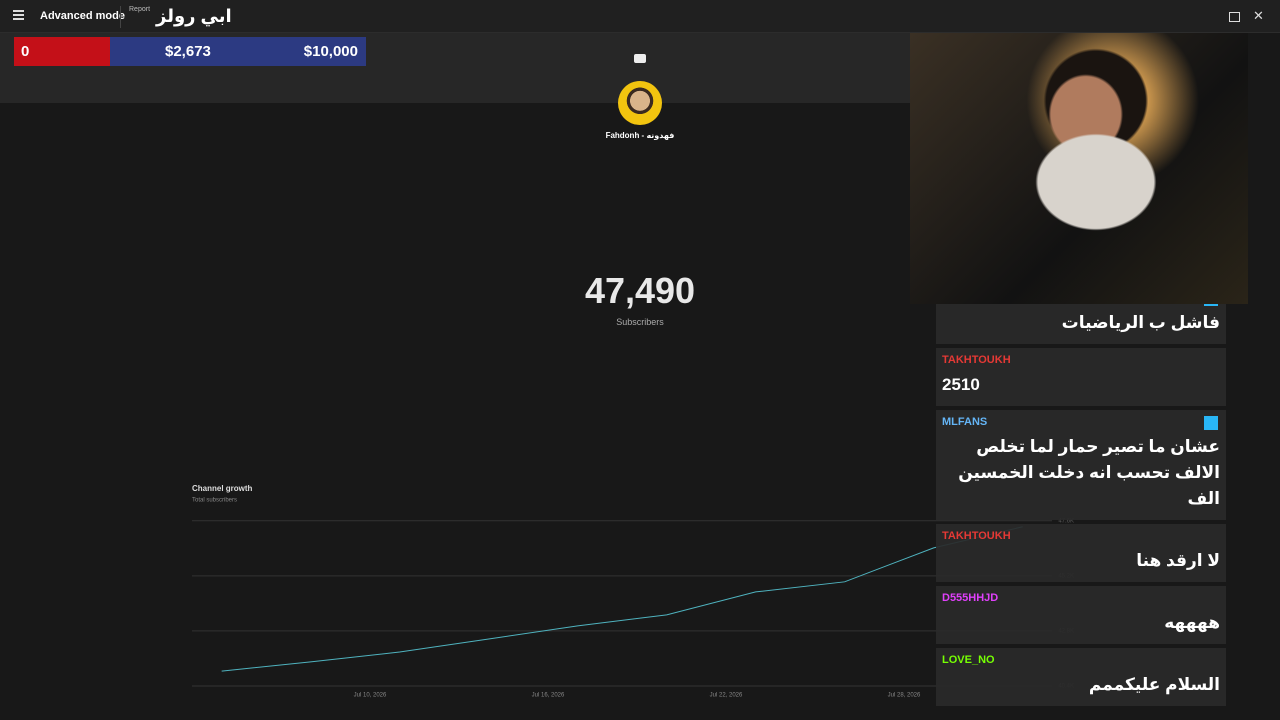 The height and width of the screenshot is (720, 1280). I want to click on growth-line, so click(622, 599).